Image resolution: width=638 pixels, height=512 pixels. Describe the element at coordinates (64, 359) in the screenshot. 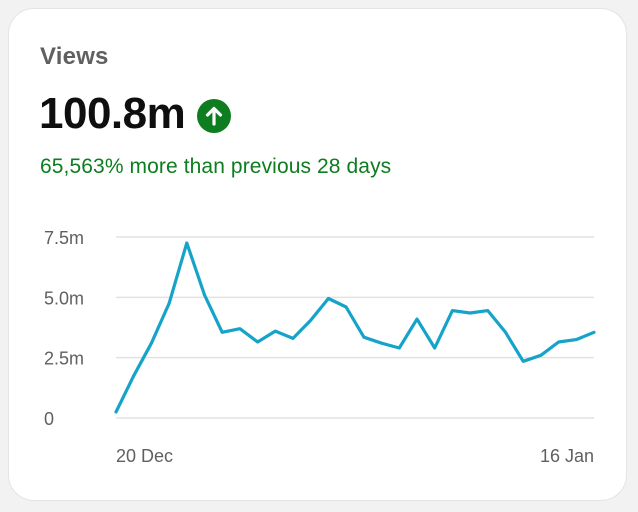

I see `y-tick-label: 2.5m` at that location.